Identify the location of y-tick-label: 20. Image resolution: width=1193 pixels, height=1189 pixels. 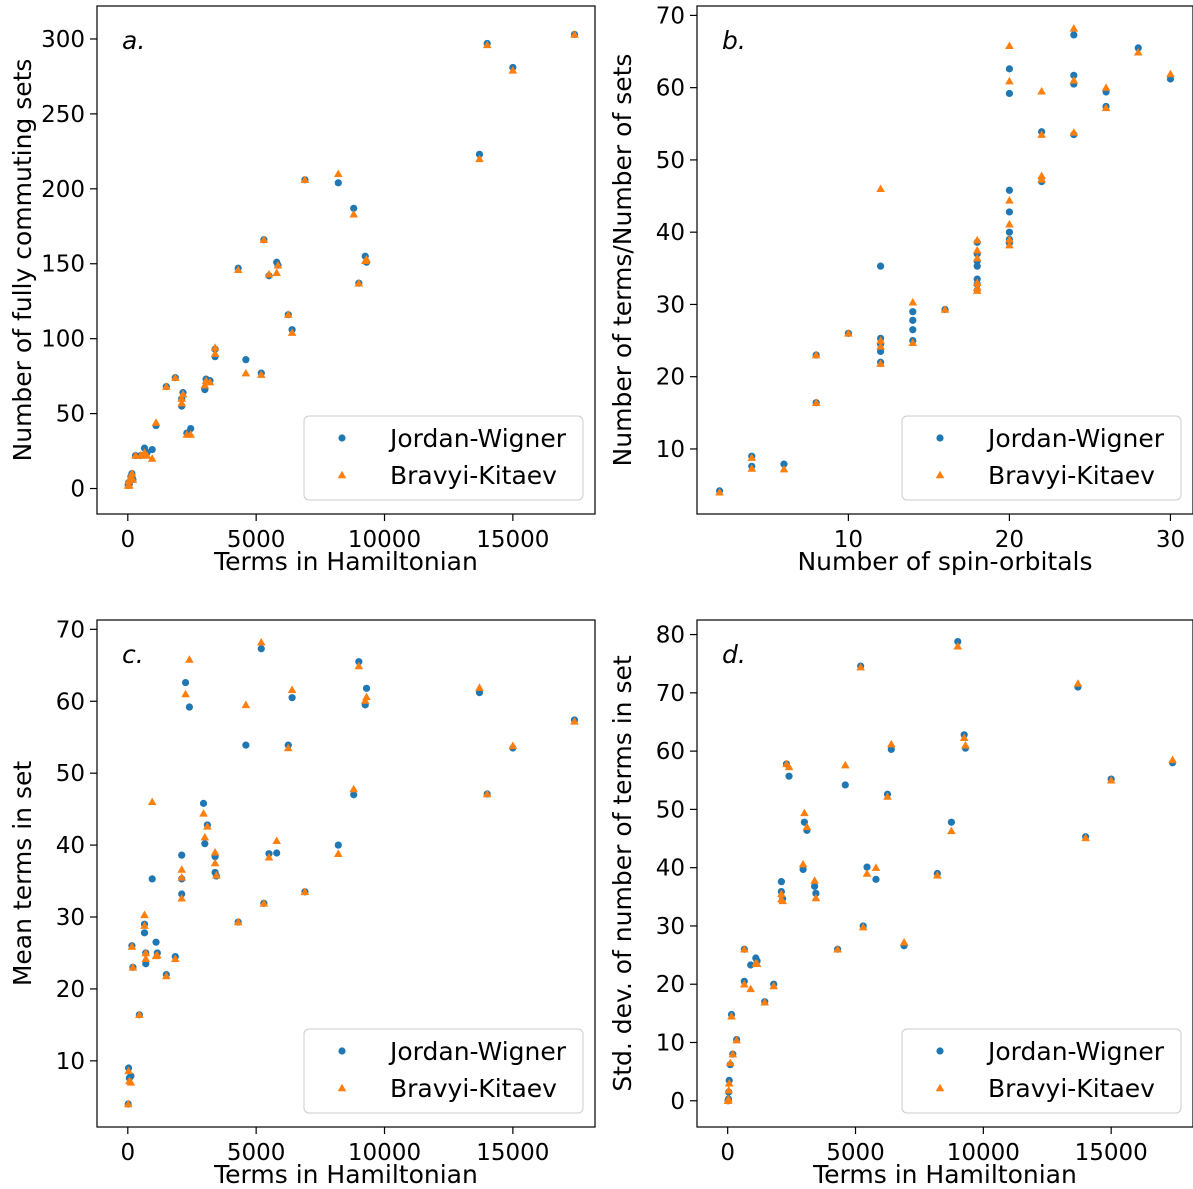
(670, 378).